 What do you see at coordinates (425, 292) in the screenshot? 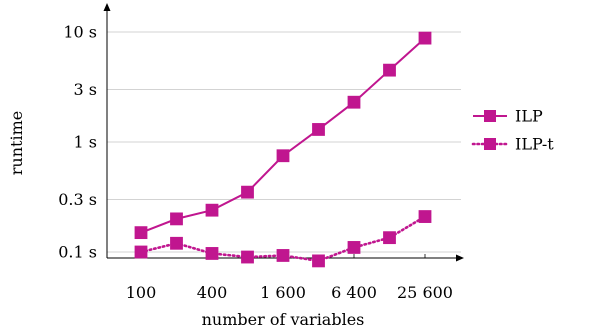
I see `x-tick-label: 25 600` at bounding box center [425, 292].